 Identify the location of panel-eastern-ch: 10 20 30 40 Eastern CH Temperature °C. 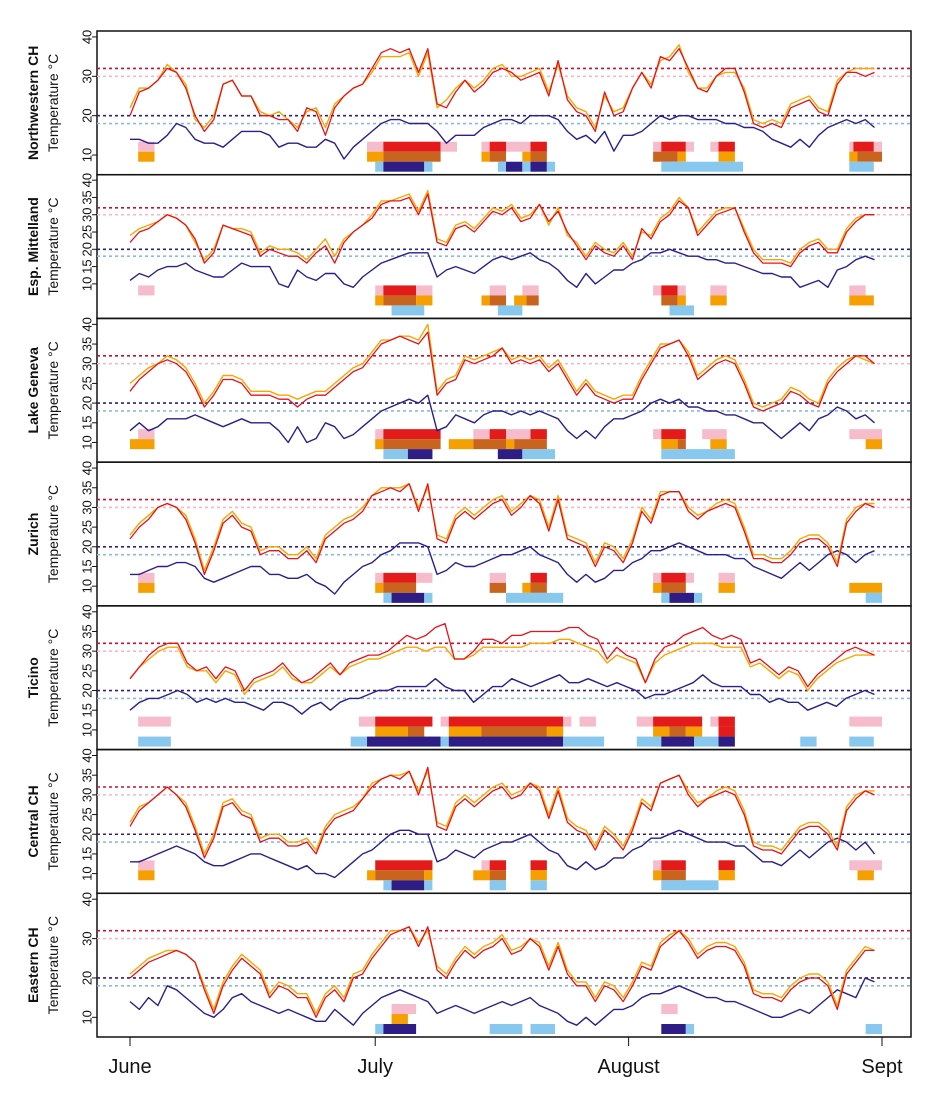
(468, 965).